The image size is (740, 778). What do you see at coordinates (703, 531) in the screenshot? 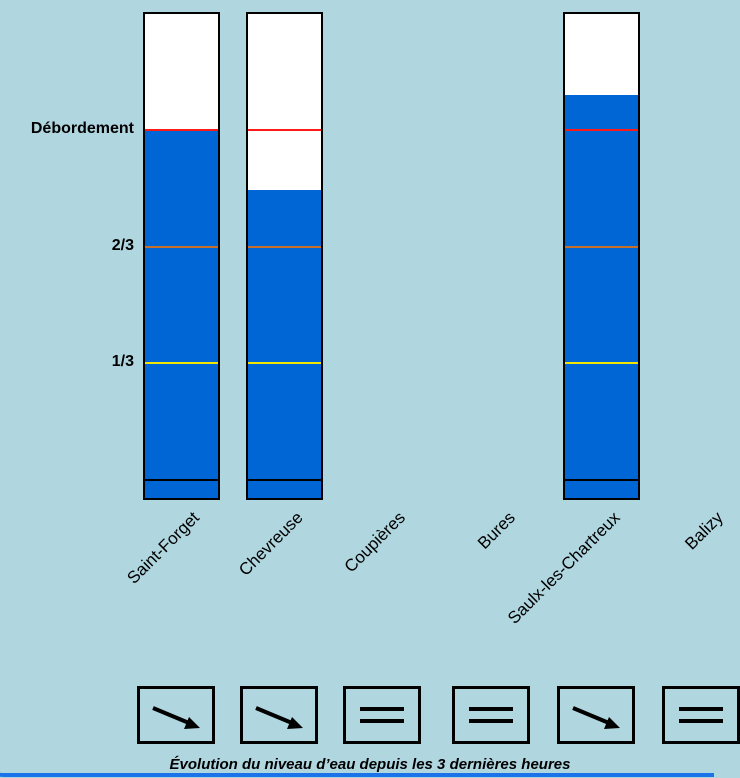
I see `station-label-5: Balizy` at bounding box center [703, 531].